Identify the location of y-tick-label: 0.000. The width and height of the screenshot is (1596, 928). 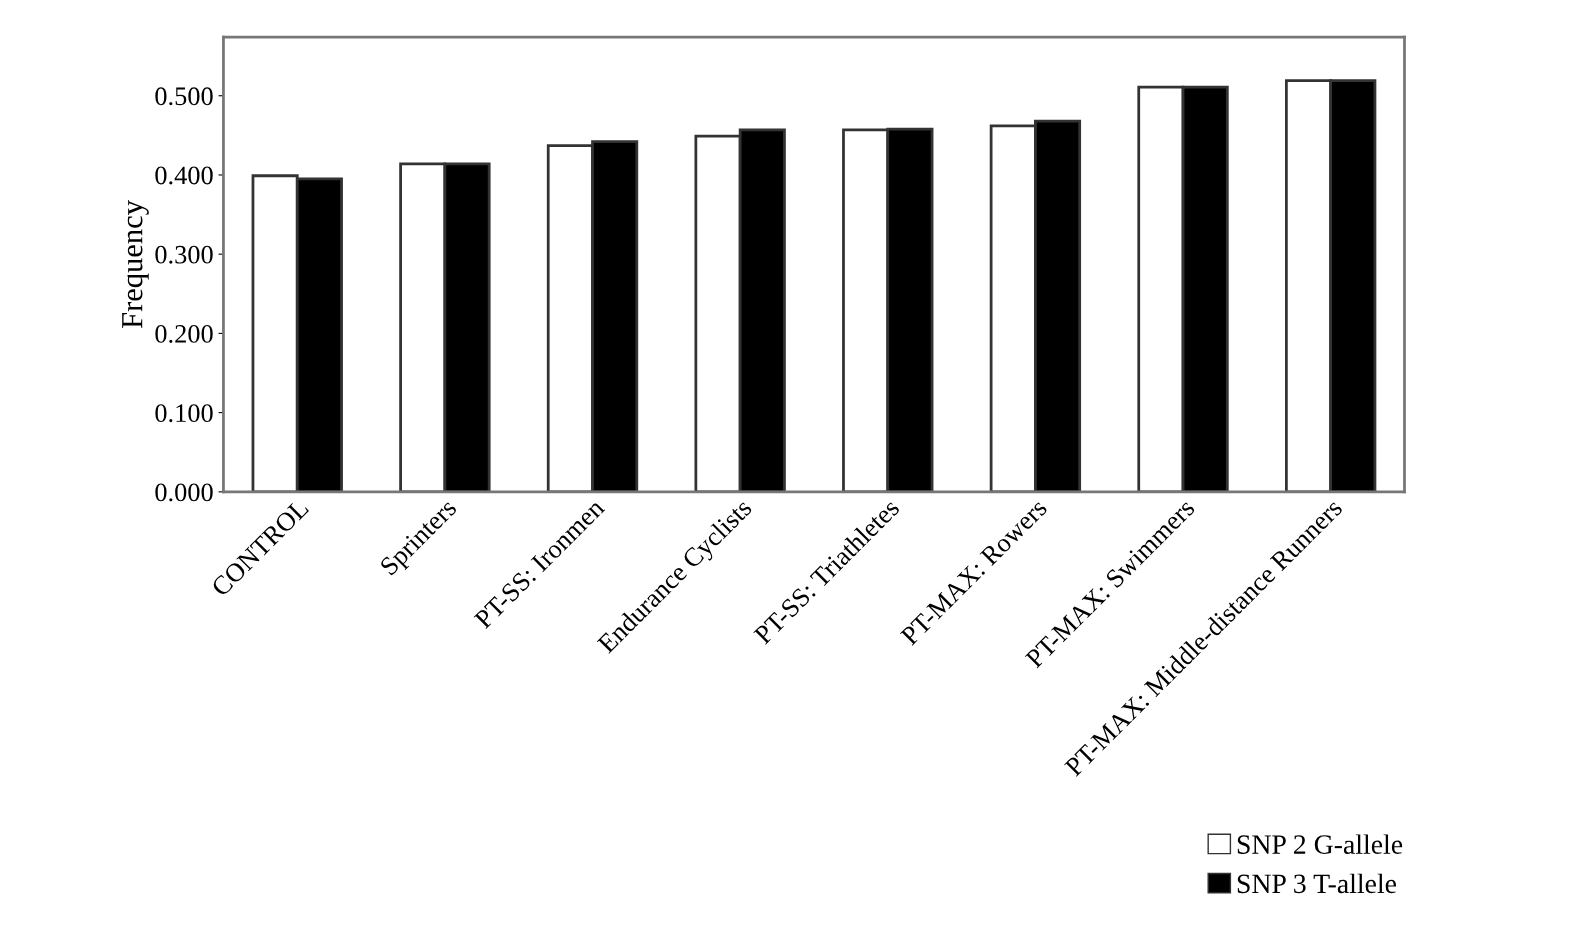
(184, 492).